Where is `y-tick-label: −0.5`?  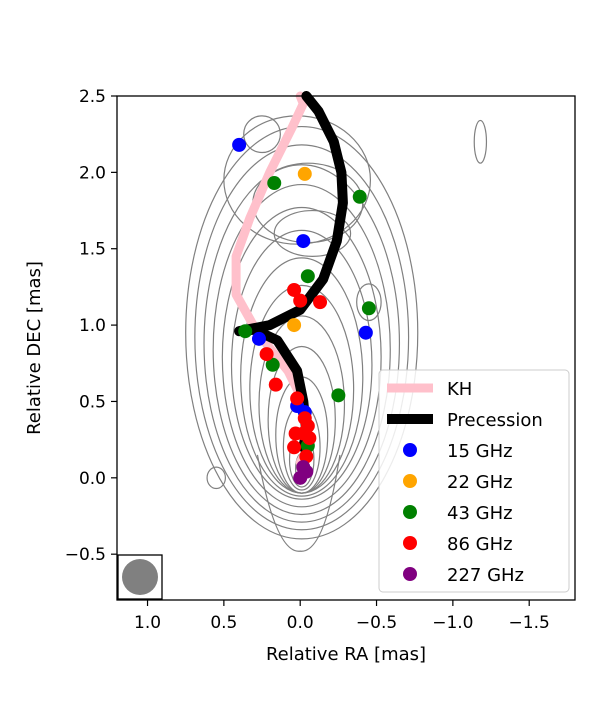
y-tick-label: −0.5 is located at coordinates (85, 555).